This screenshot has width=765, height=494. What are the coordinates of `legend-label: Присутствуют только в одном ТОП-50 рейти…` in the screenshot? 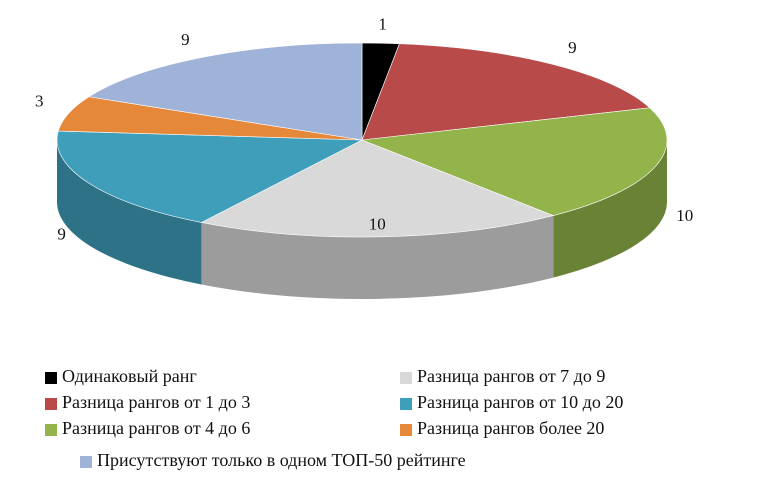 It's located at (281, 460).